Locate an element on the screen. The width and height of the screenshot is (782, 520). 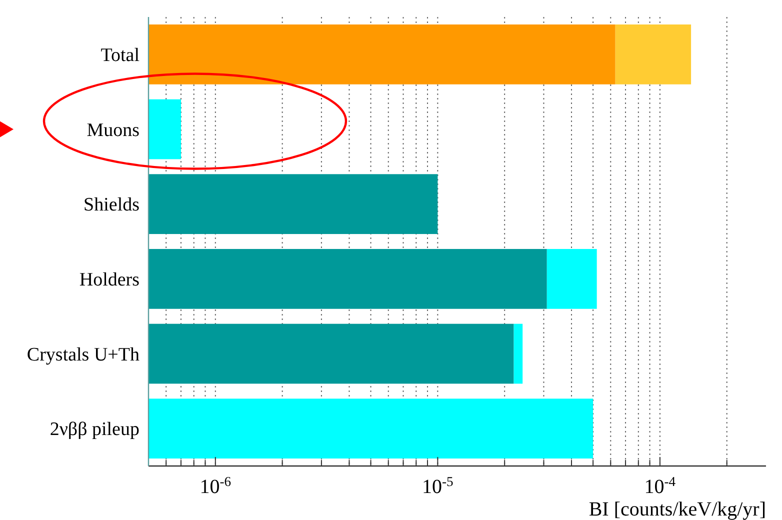
x-tick-label: 10$^{-5}$ is located at coordinates (438, 486).